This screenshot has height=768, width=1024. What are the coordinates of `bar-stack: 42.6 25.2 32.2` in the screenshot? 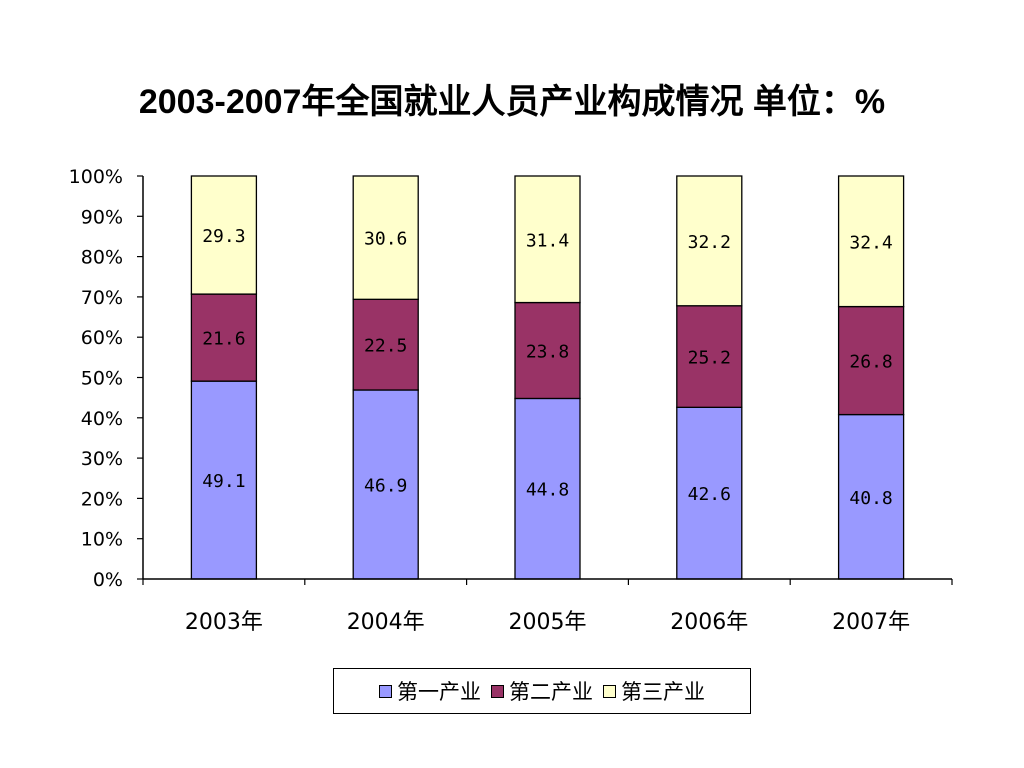 It's located at (709, 377).